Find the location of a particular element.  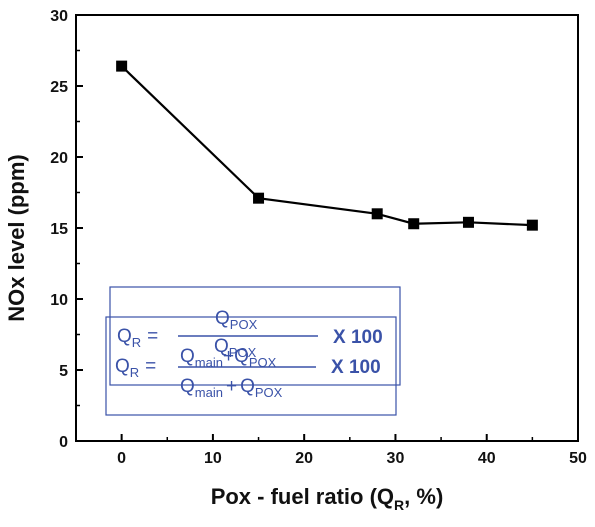

y-tick-label: 15 is located at coordinates (59, 229).